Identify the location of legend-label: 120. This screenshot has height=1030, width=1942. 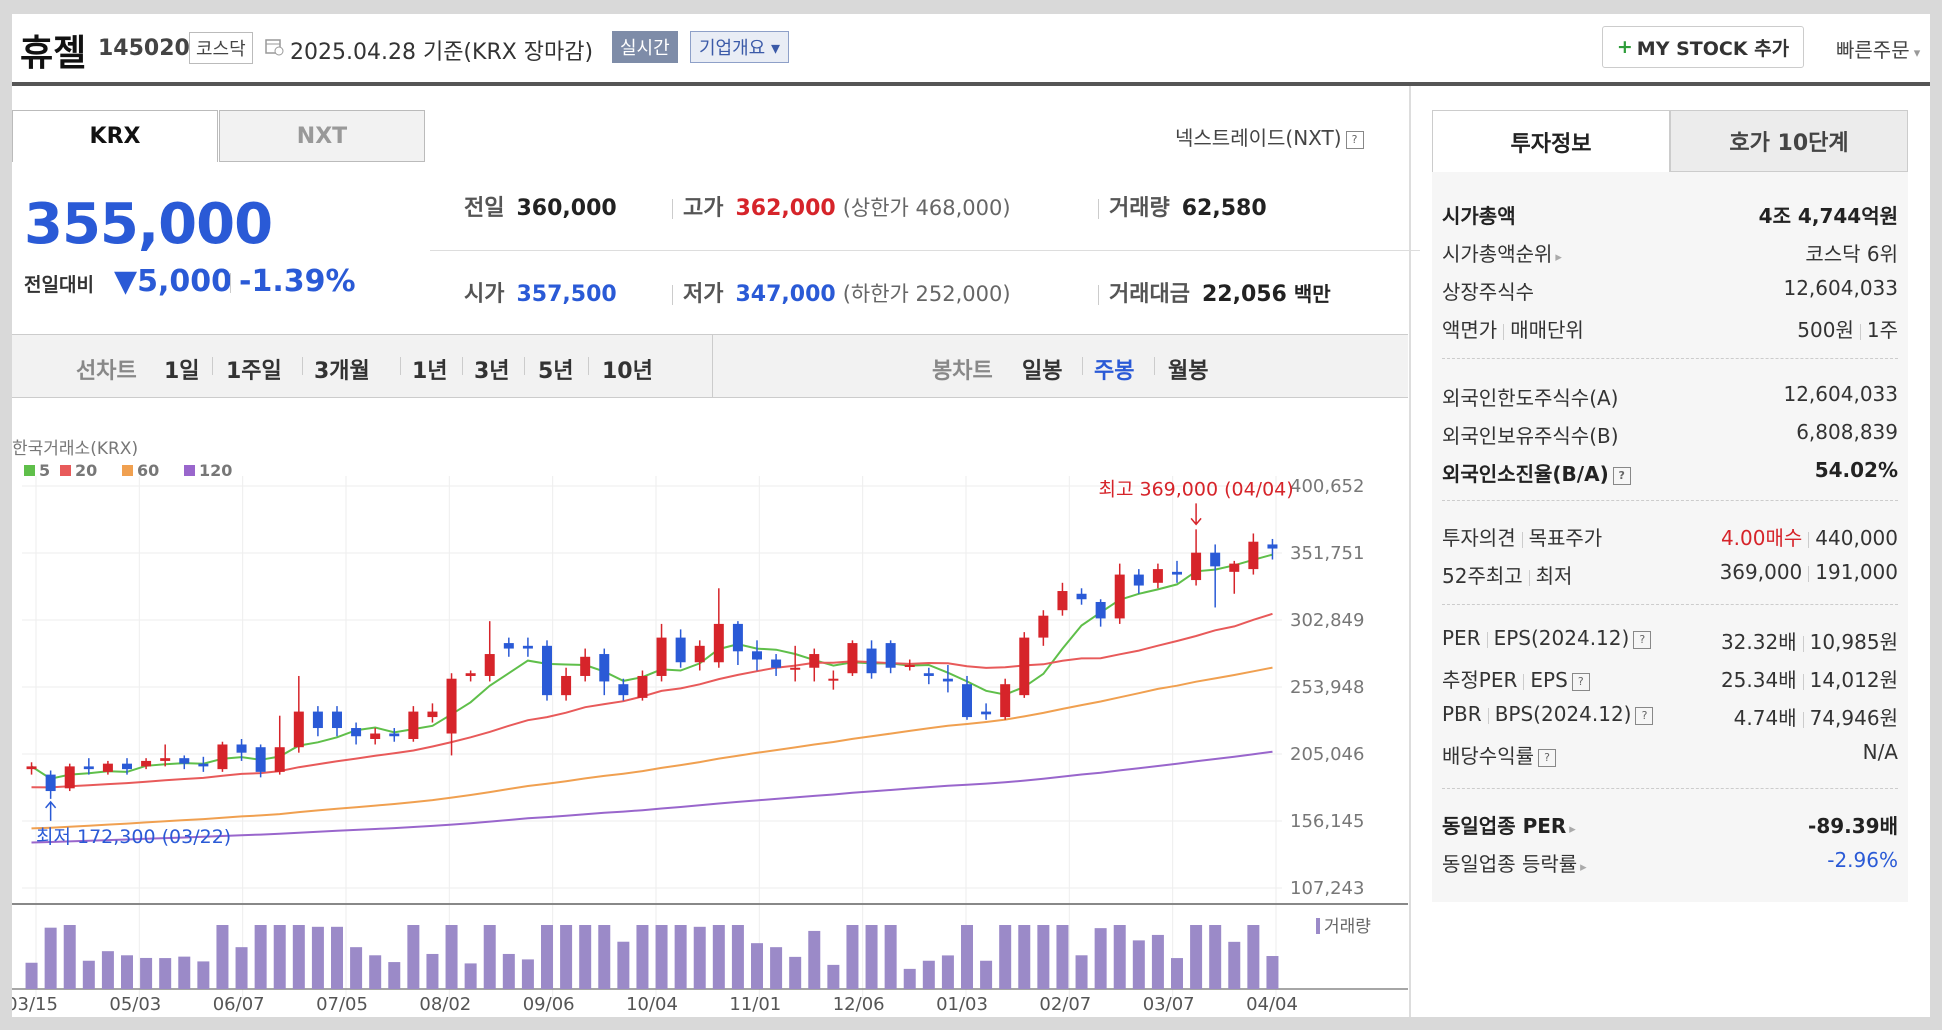
(215, 470).